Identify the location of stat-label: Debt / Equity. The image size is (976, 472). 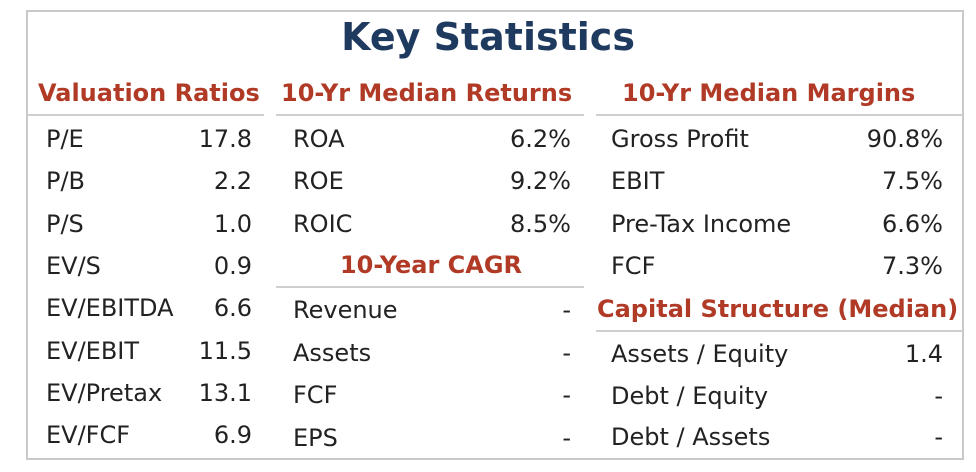
(690, 395).